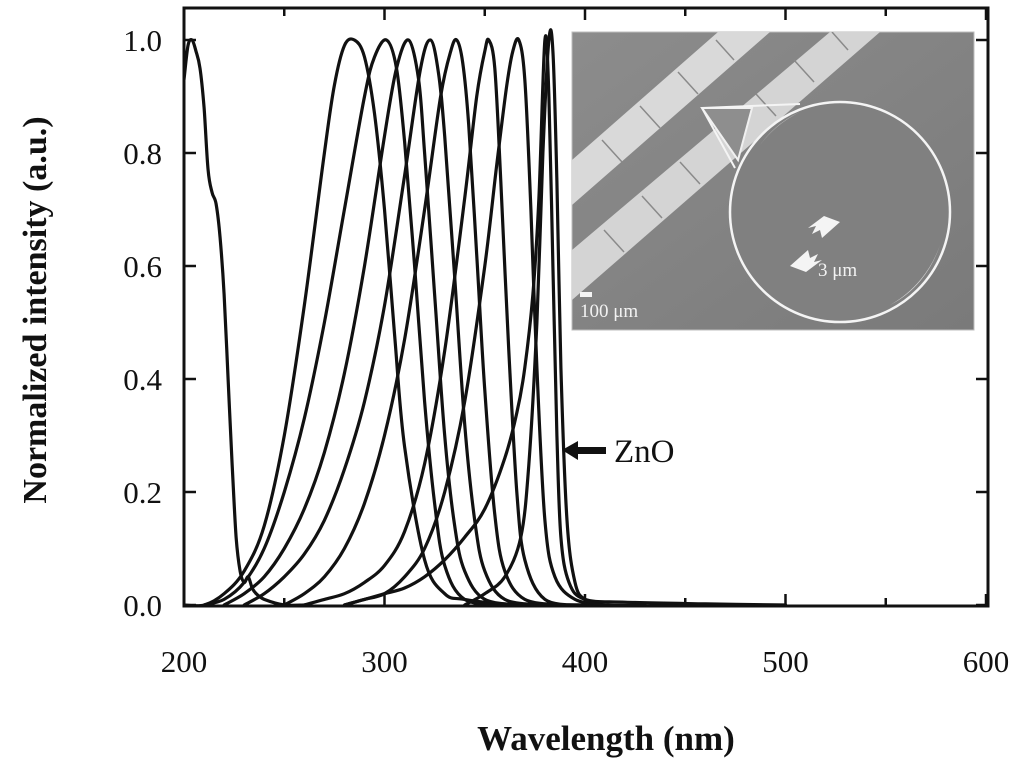 The height and width of the screenshot is (763, 1024). Describe the element at coordinates (986, 661) in the screenshot. I see `x-tick-label: 600` at that location.